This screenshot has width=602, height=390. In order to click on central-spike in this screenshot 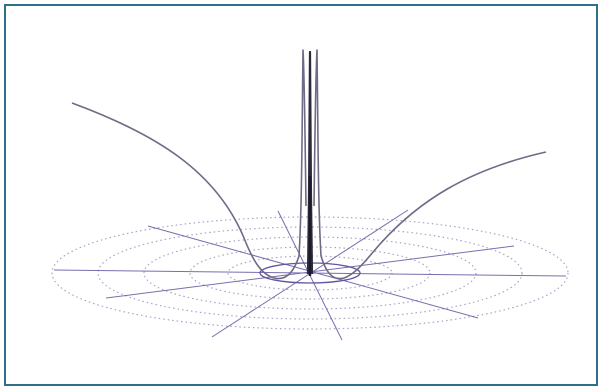, I will do `click(310, 162)`.